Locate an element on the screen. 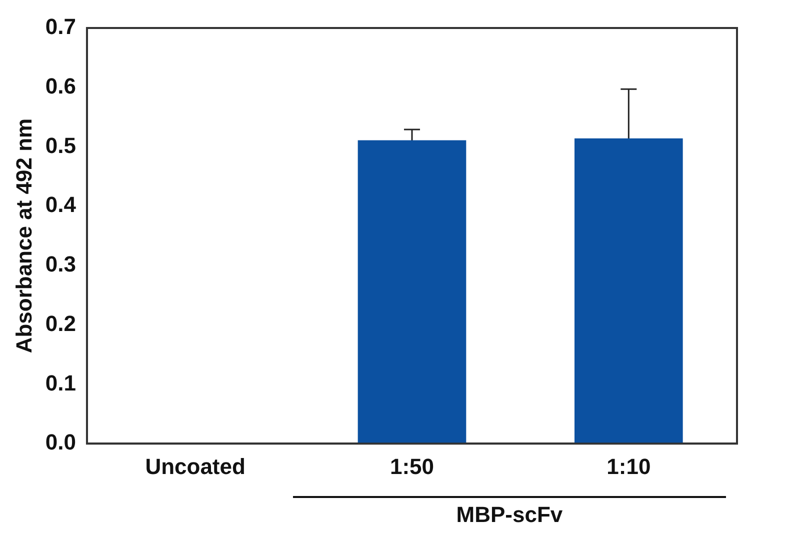  y-tick-label: 0.2 is located at coordinates (60, 323).